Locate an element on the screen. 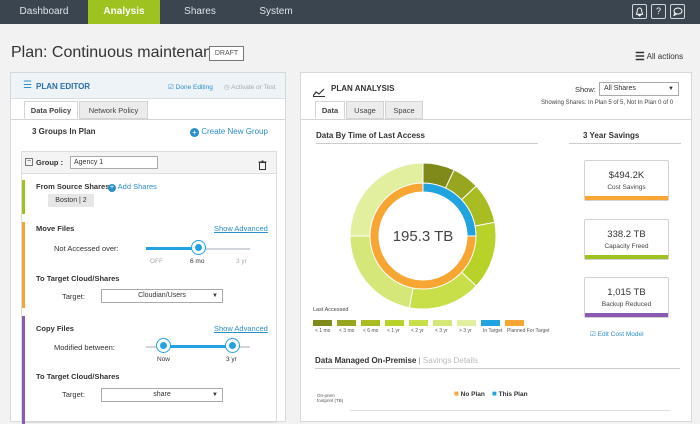 This screenshot has width=700, height=424. add-shares-link: + Add Shares is located at coordinates (132, 187).